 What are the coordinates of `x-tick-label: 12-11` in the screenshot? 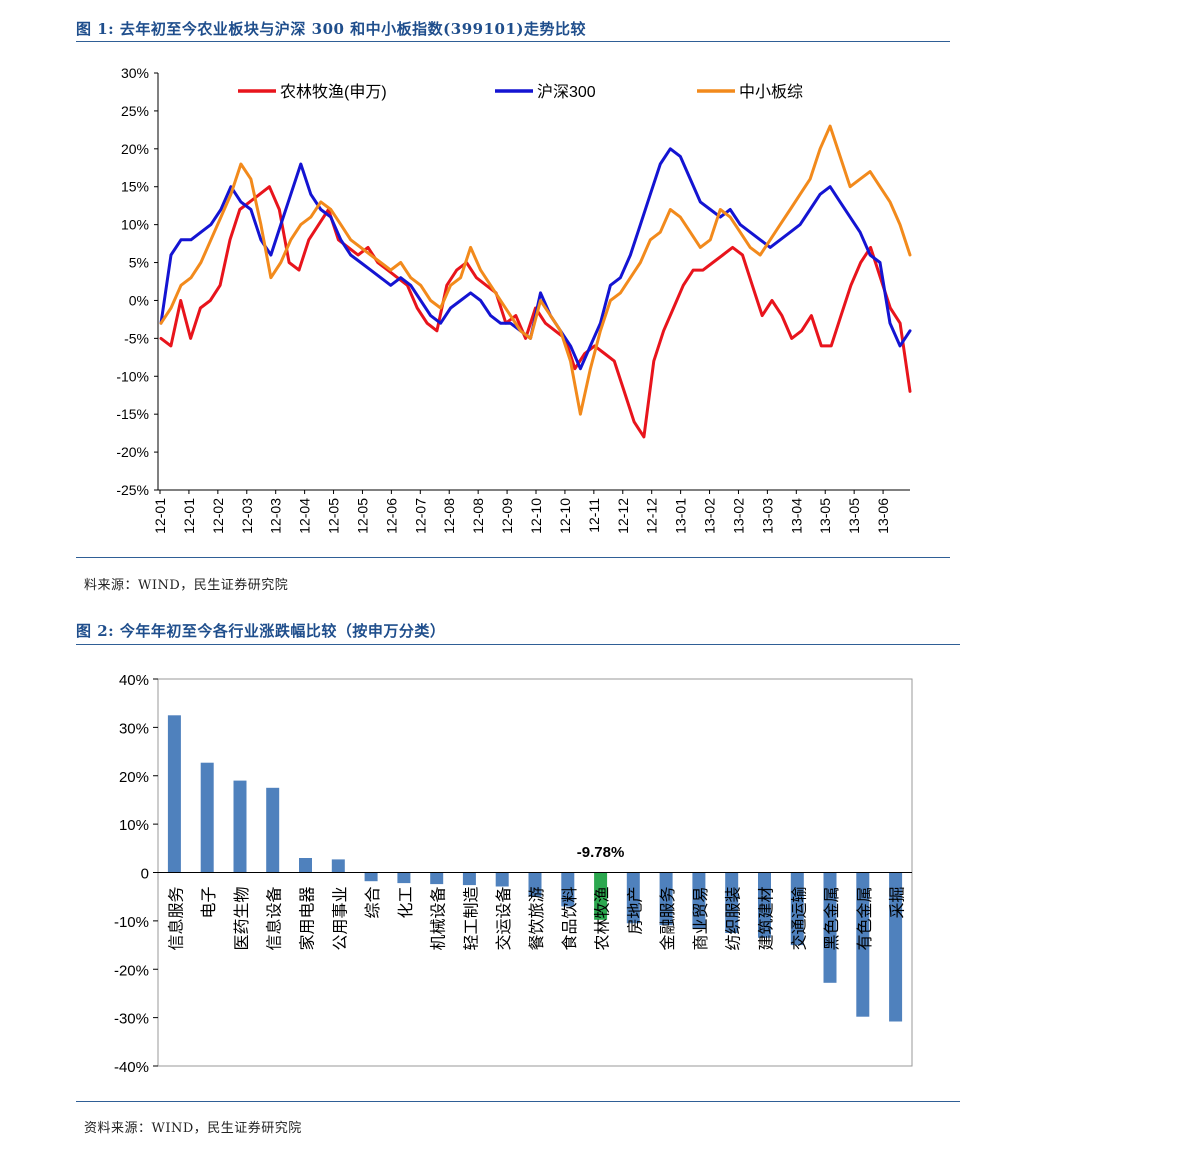 It's located at (594, 515).